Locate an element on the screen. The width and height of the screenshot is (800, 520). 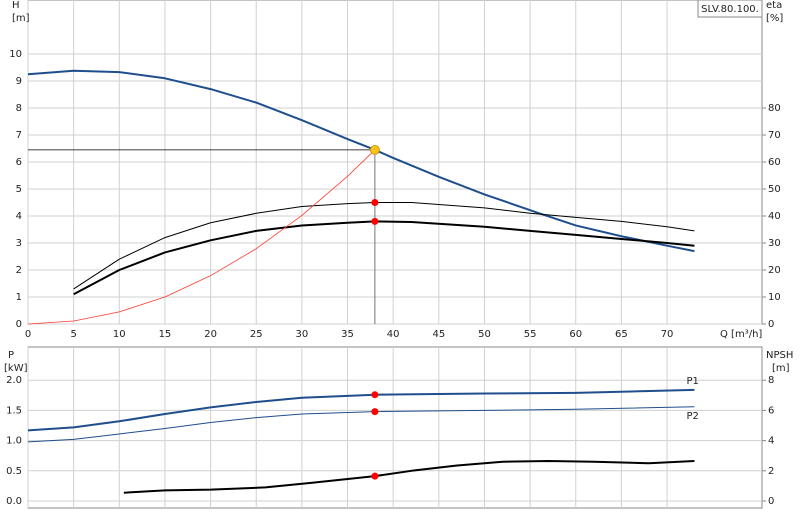
product-label: SLV.80.100. is located at coordinates (730, 9).